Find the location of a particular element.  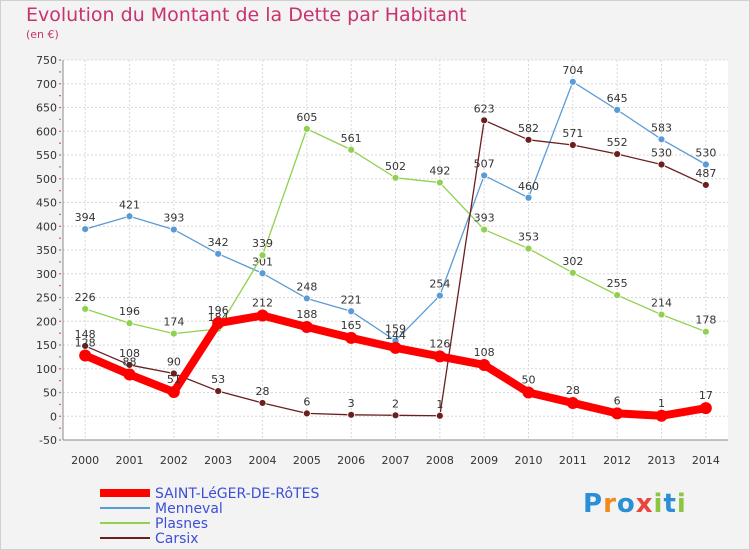

data-label: 342 is located at coordinates (218, 242).